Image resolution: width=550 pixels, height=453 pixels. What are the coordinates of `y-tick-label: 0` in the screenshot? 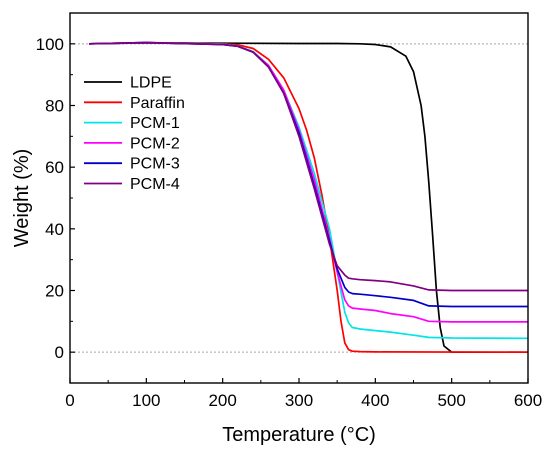 It's located at (59, 352).